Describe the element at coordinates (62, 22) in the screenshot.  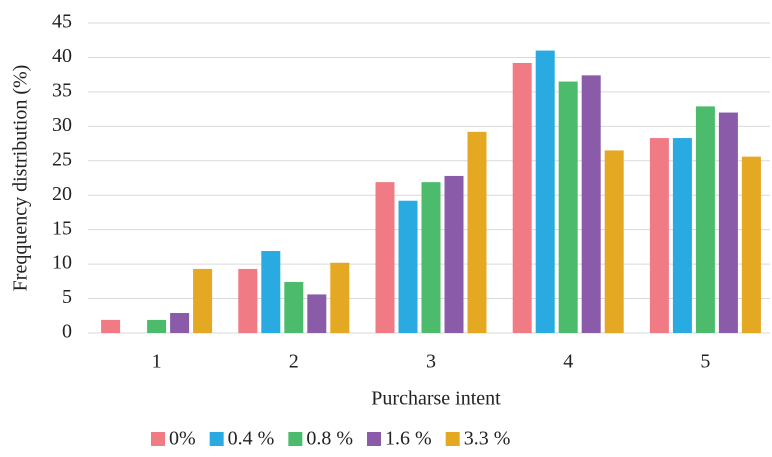
I see `y-tick-label: 45` at that location.